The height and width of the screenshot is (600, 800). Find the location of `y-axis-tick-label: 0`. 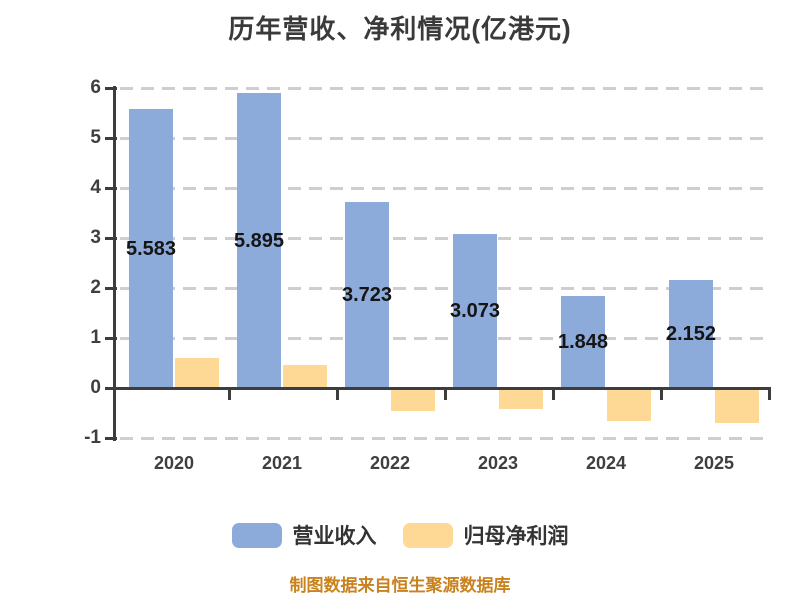

y-axis-tick-label: 0 is located at coordinates (95, 387).